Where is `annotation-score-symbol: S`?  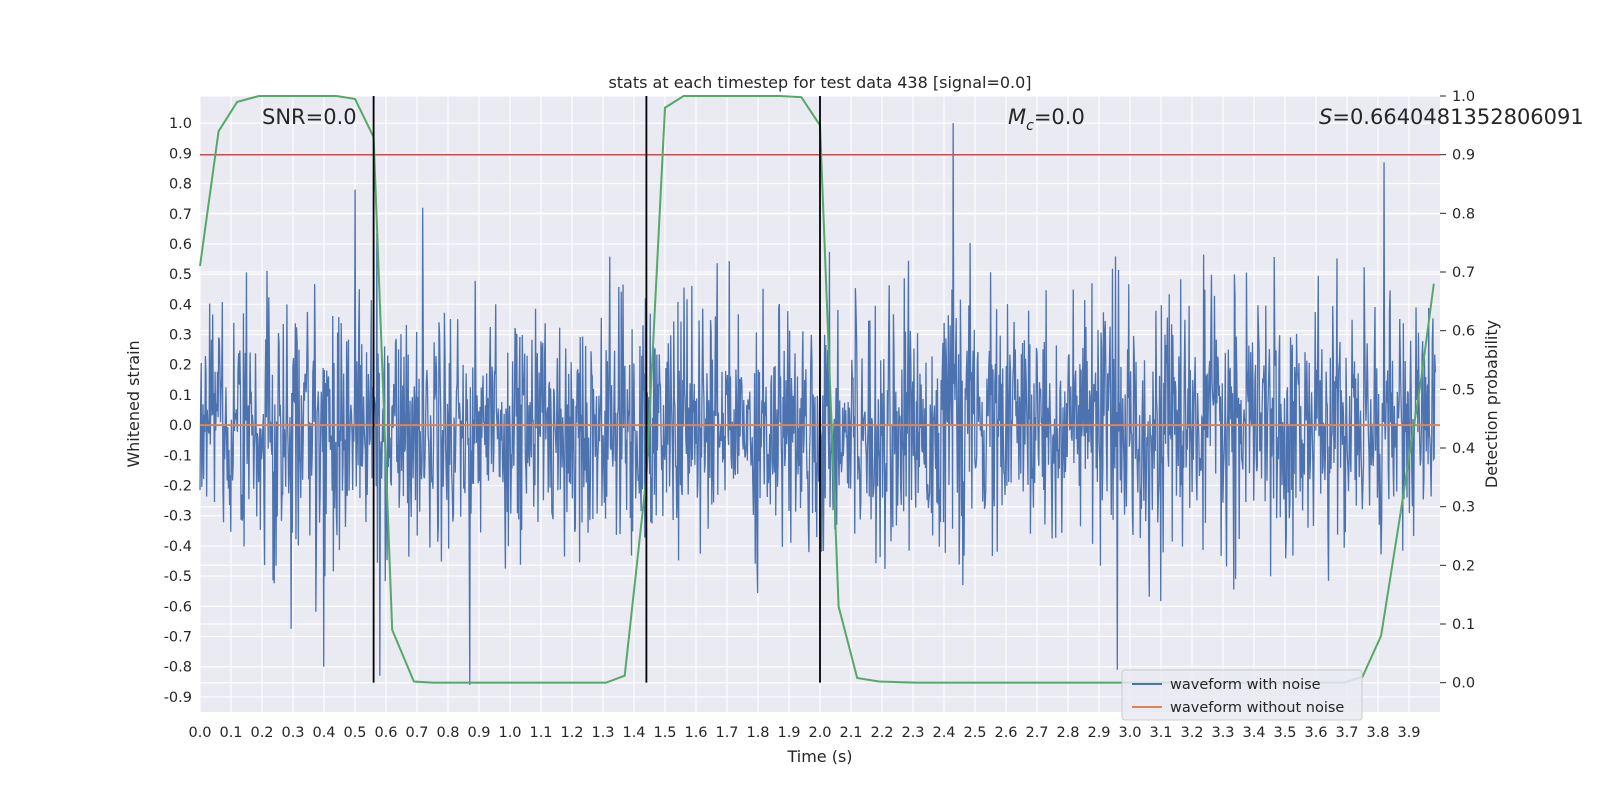 annotation-score-symbol: S is located at coordinates (1325, 117).